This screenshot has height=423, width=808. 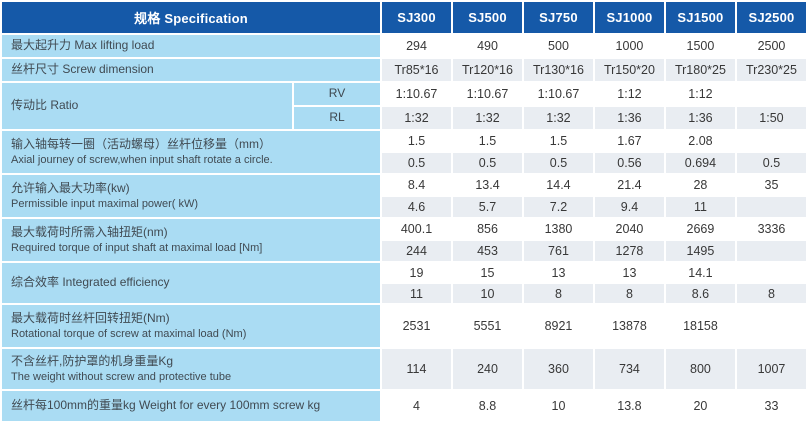 I want to click on data-cell: 1:50, so click(x=771, y=118).